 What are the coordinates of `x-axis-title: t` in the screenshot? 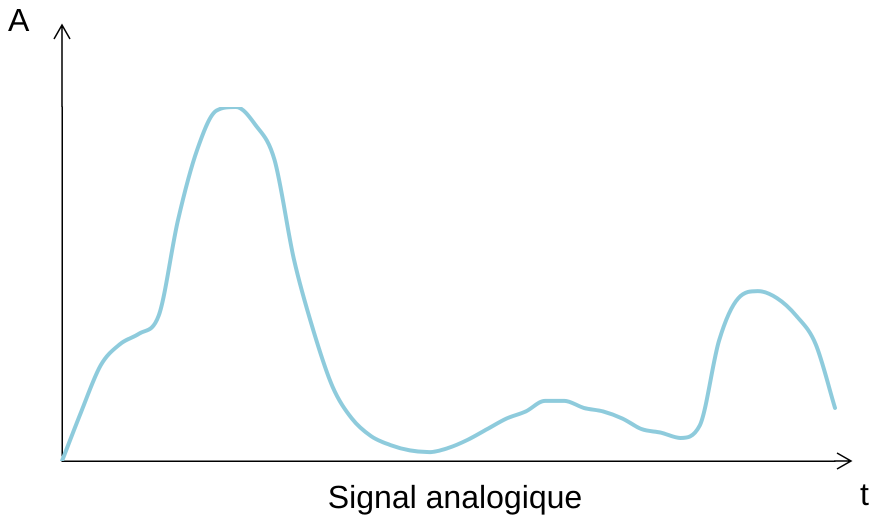 It's located at (864, 494).